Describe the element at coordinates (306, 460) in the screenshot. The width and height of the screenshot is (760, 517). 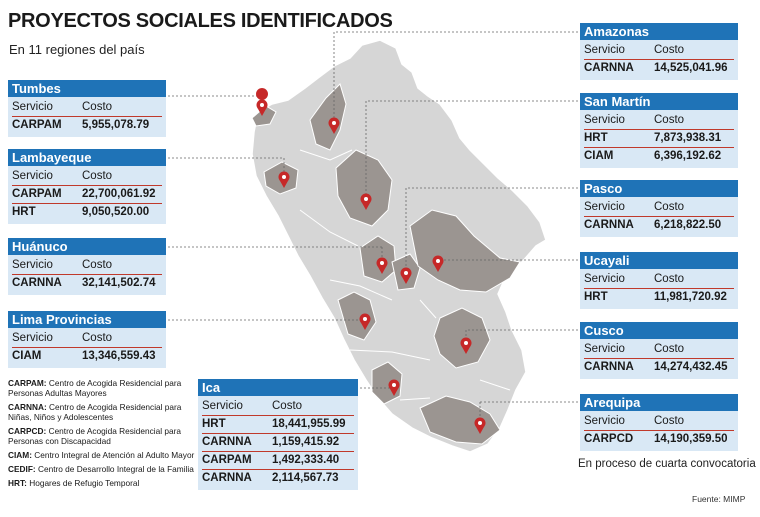
I see `cost-value: 1,492,333.40` at that location.